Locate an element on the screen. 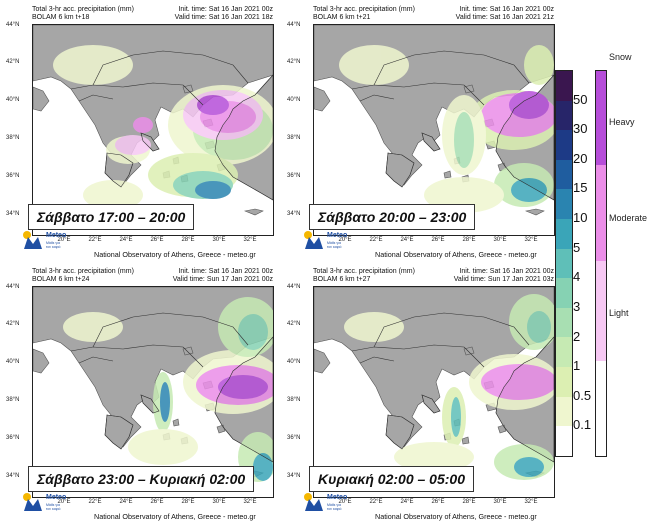 The image size is (650, 527). sun-m-logo-icon is located at coordinates (313, 502).